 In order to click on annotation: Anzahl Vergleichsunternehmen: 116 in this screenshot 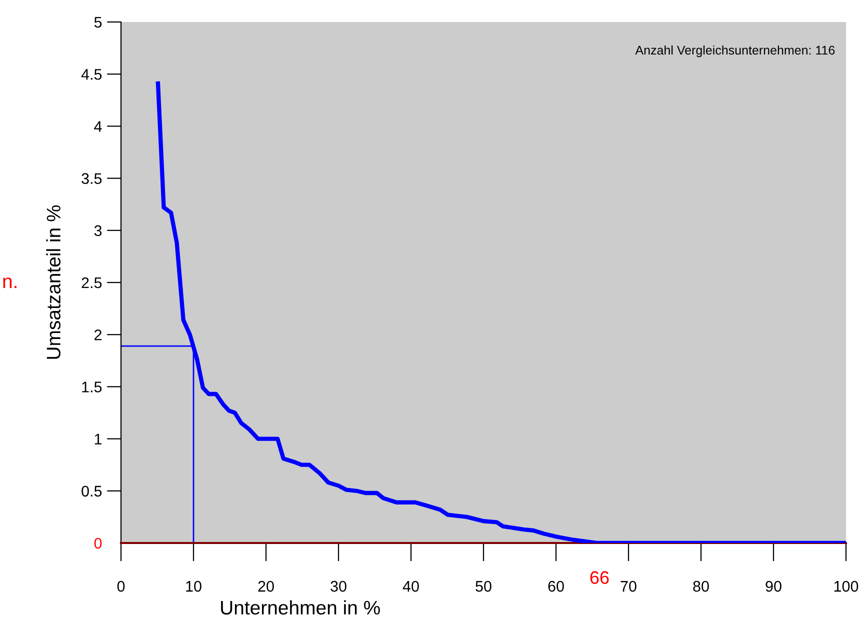, I will do `click(735, 51)`.